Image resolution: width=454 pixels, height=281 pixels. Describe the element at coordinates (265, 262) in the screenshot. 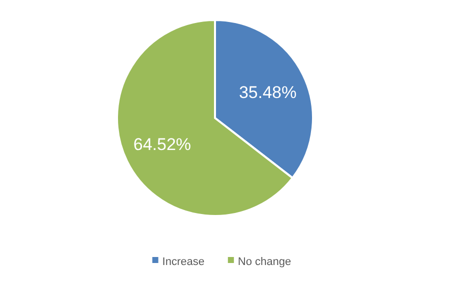

I see `legend-label: No change` at that location.